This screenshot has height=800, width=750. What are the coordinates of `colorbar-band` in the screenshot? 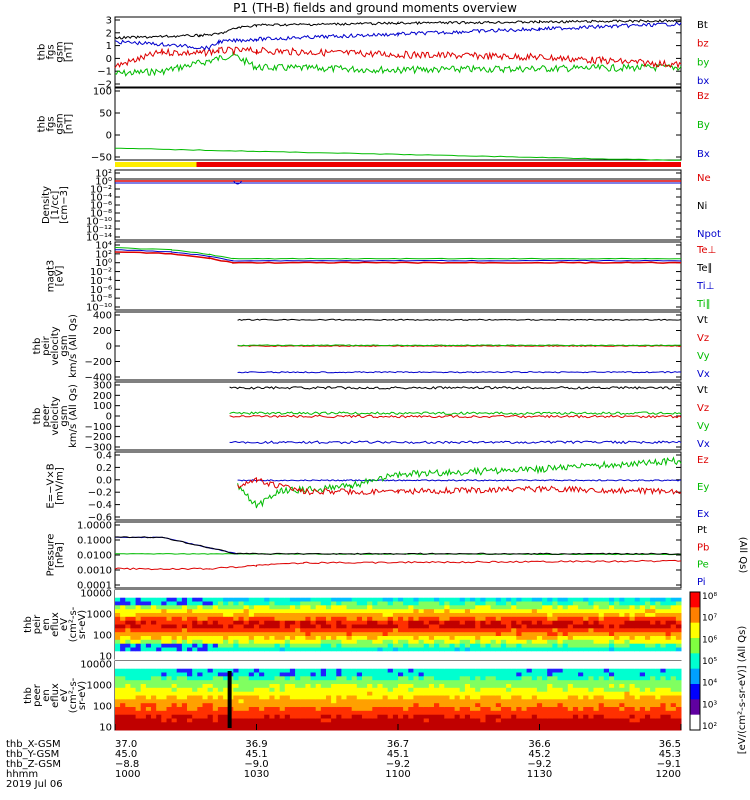 It's located at (695, 646).